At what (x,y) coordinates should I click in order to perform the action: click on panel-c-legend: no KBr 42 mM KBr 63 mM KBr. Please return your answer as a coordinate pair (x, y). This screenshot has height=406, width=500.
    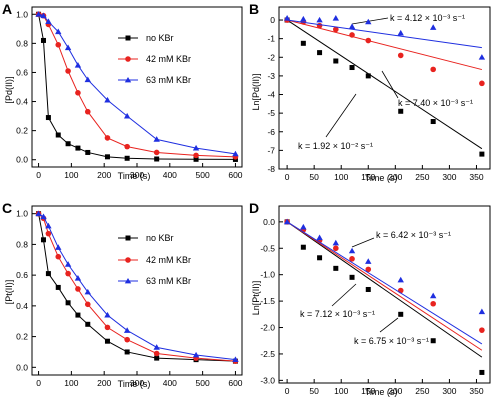
    Looking at the image, I should click on (154, 259).